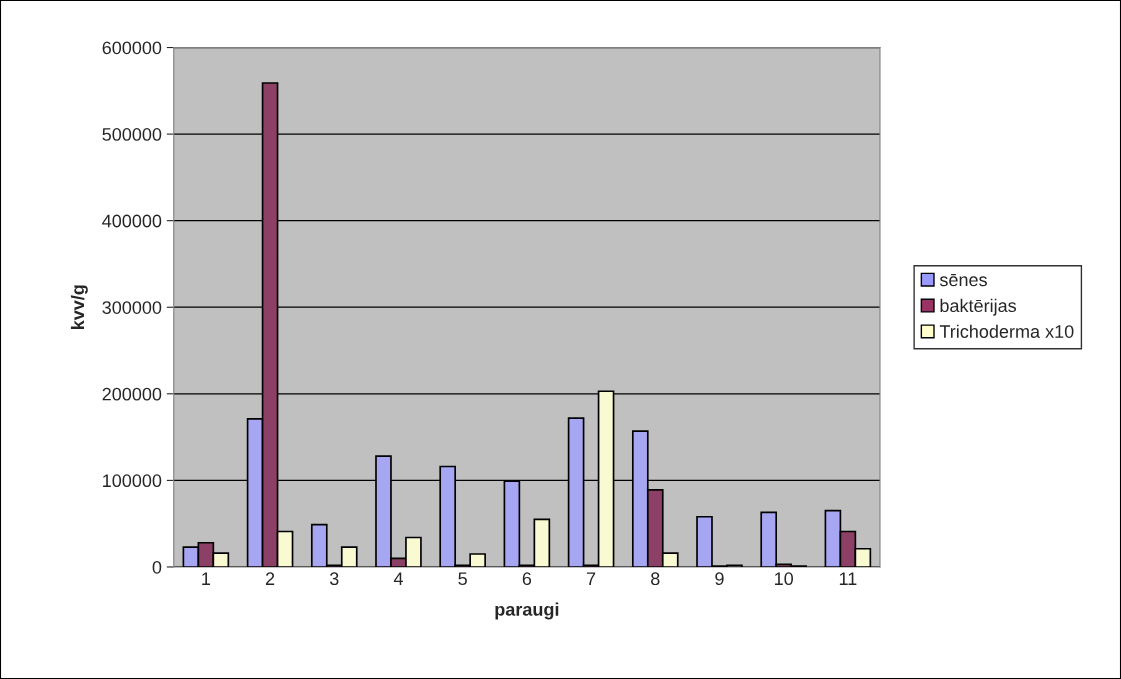 This screenshot has height=679, width=1121. Describe the element at coordinates (270, 578) in the screenshot. I see `x-tick-label: 2` at that location.